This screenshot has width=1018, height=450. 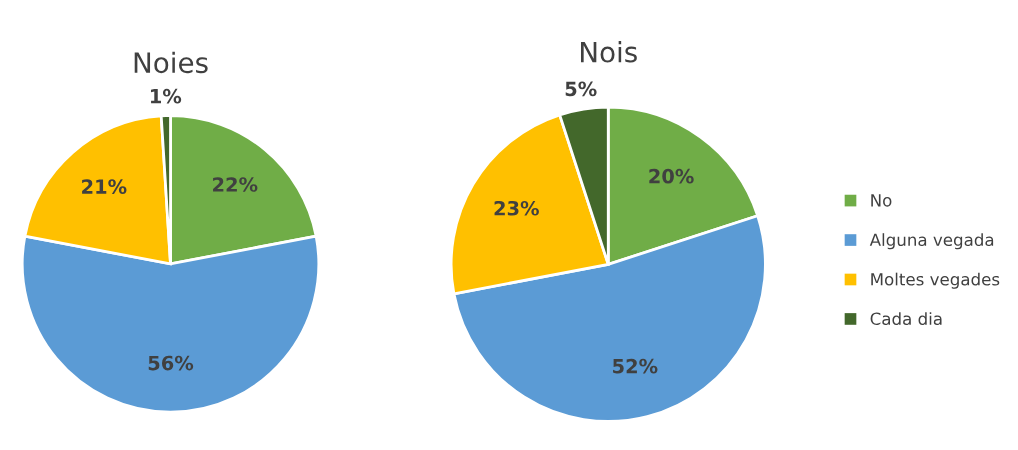 What do you see at coordinates (931, 241) in the screenshot?
I see `legend-label: Alguna vegada` at bounding box center [931, 241].